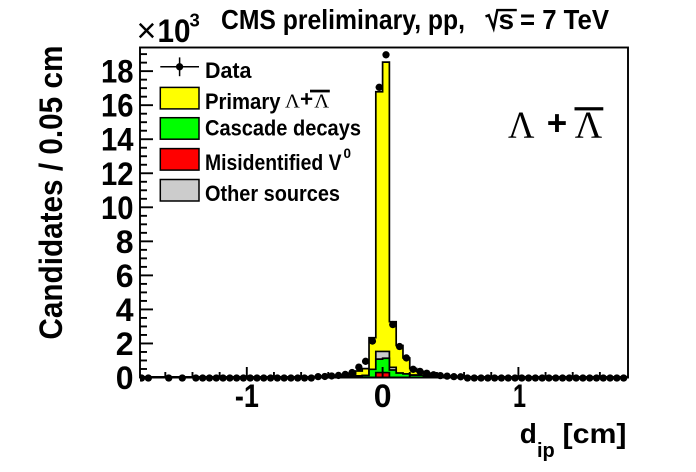 This screenshot has height=472, width=696. What do you see at coordinates (125, 344) in the screenshot?
I see `svg-text: 2` at bounding box center [125, 344].